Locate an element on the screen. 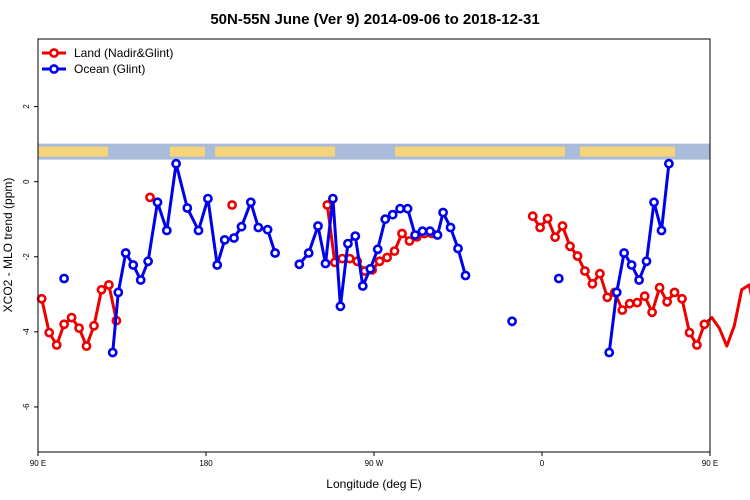 This screenshot has height=500, width=750. y-tick-label: 2 is located at coordinates (26, 106).